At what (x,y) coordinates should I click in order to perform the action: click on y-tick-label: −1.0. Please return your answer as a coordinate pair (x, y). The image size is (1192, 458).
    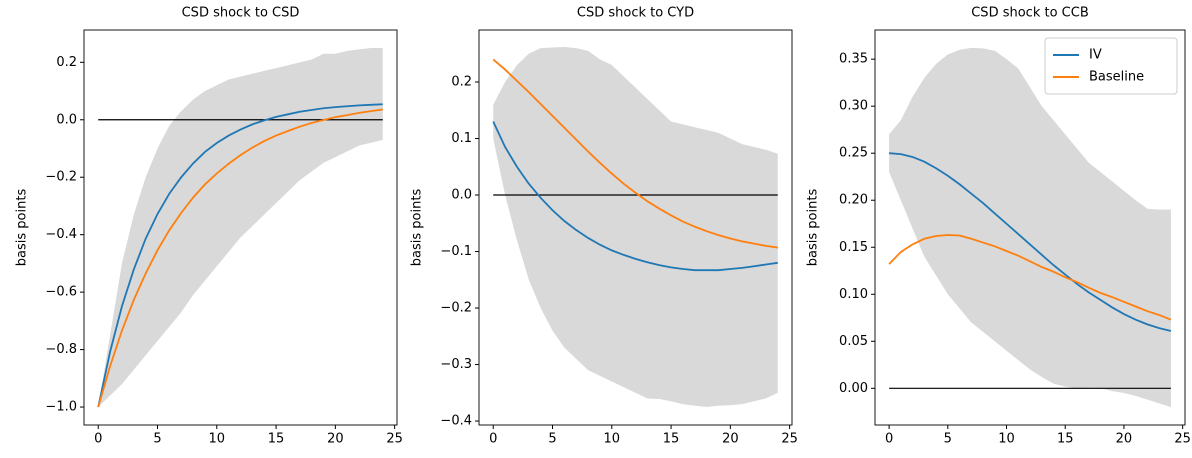
    Looking at the image, I should click on (61, 407).